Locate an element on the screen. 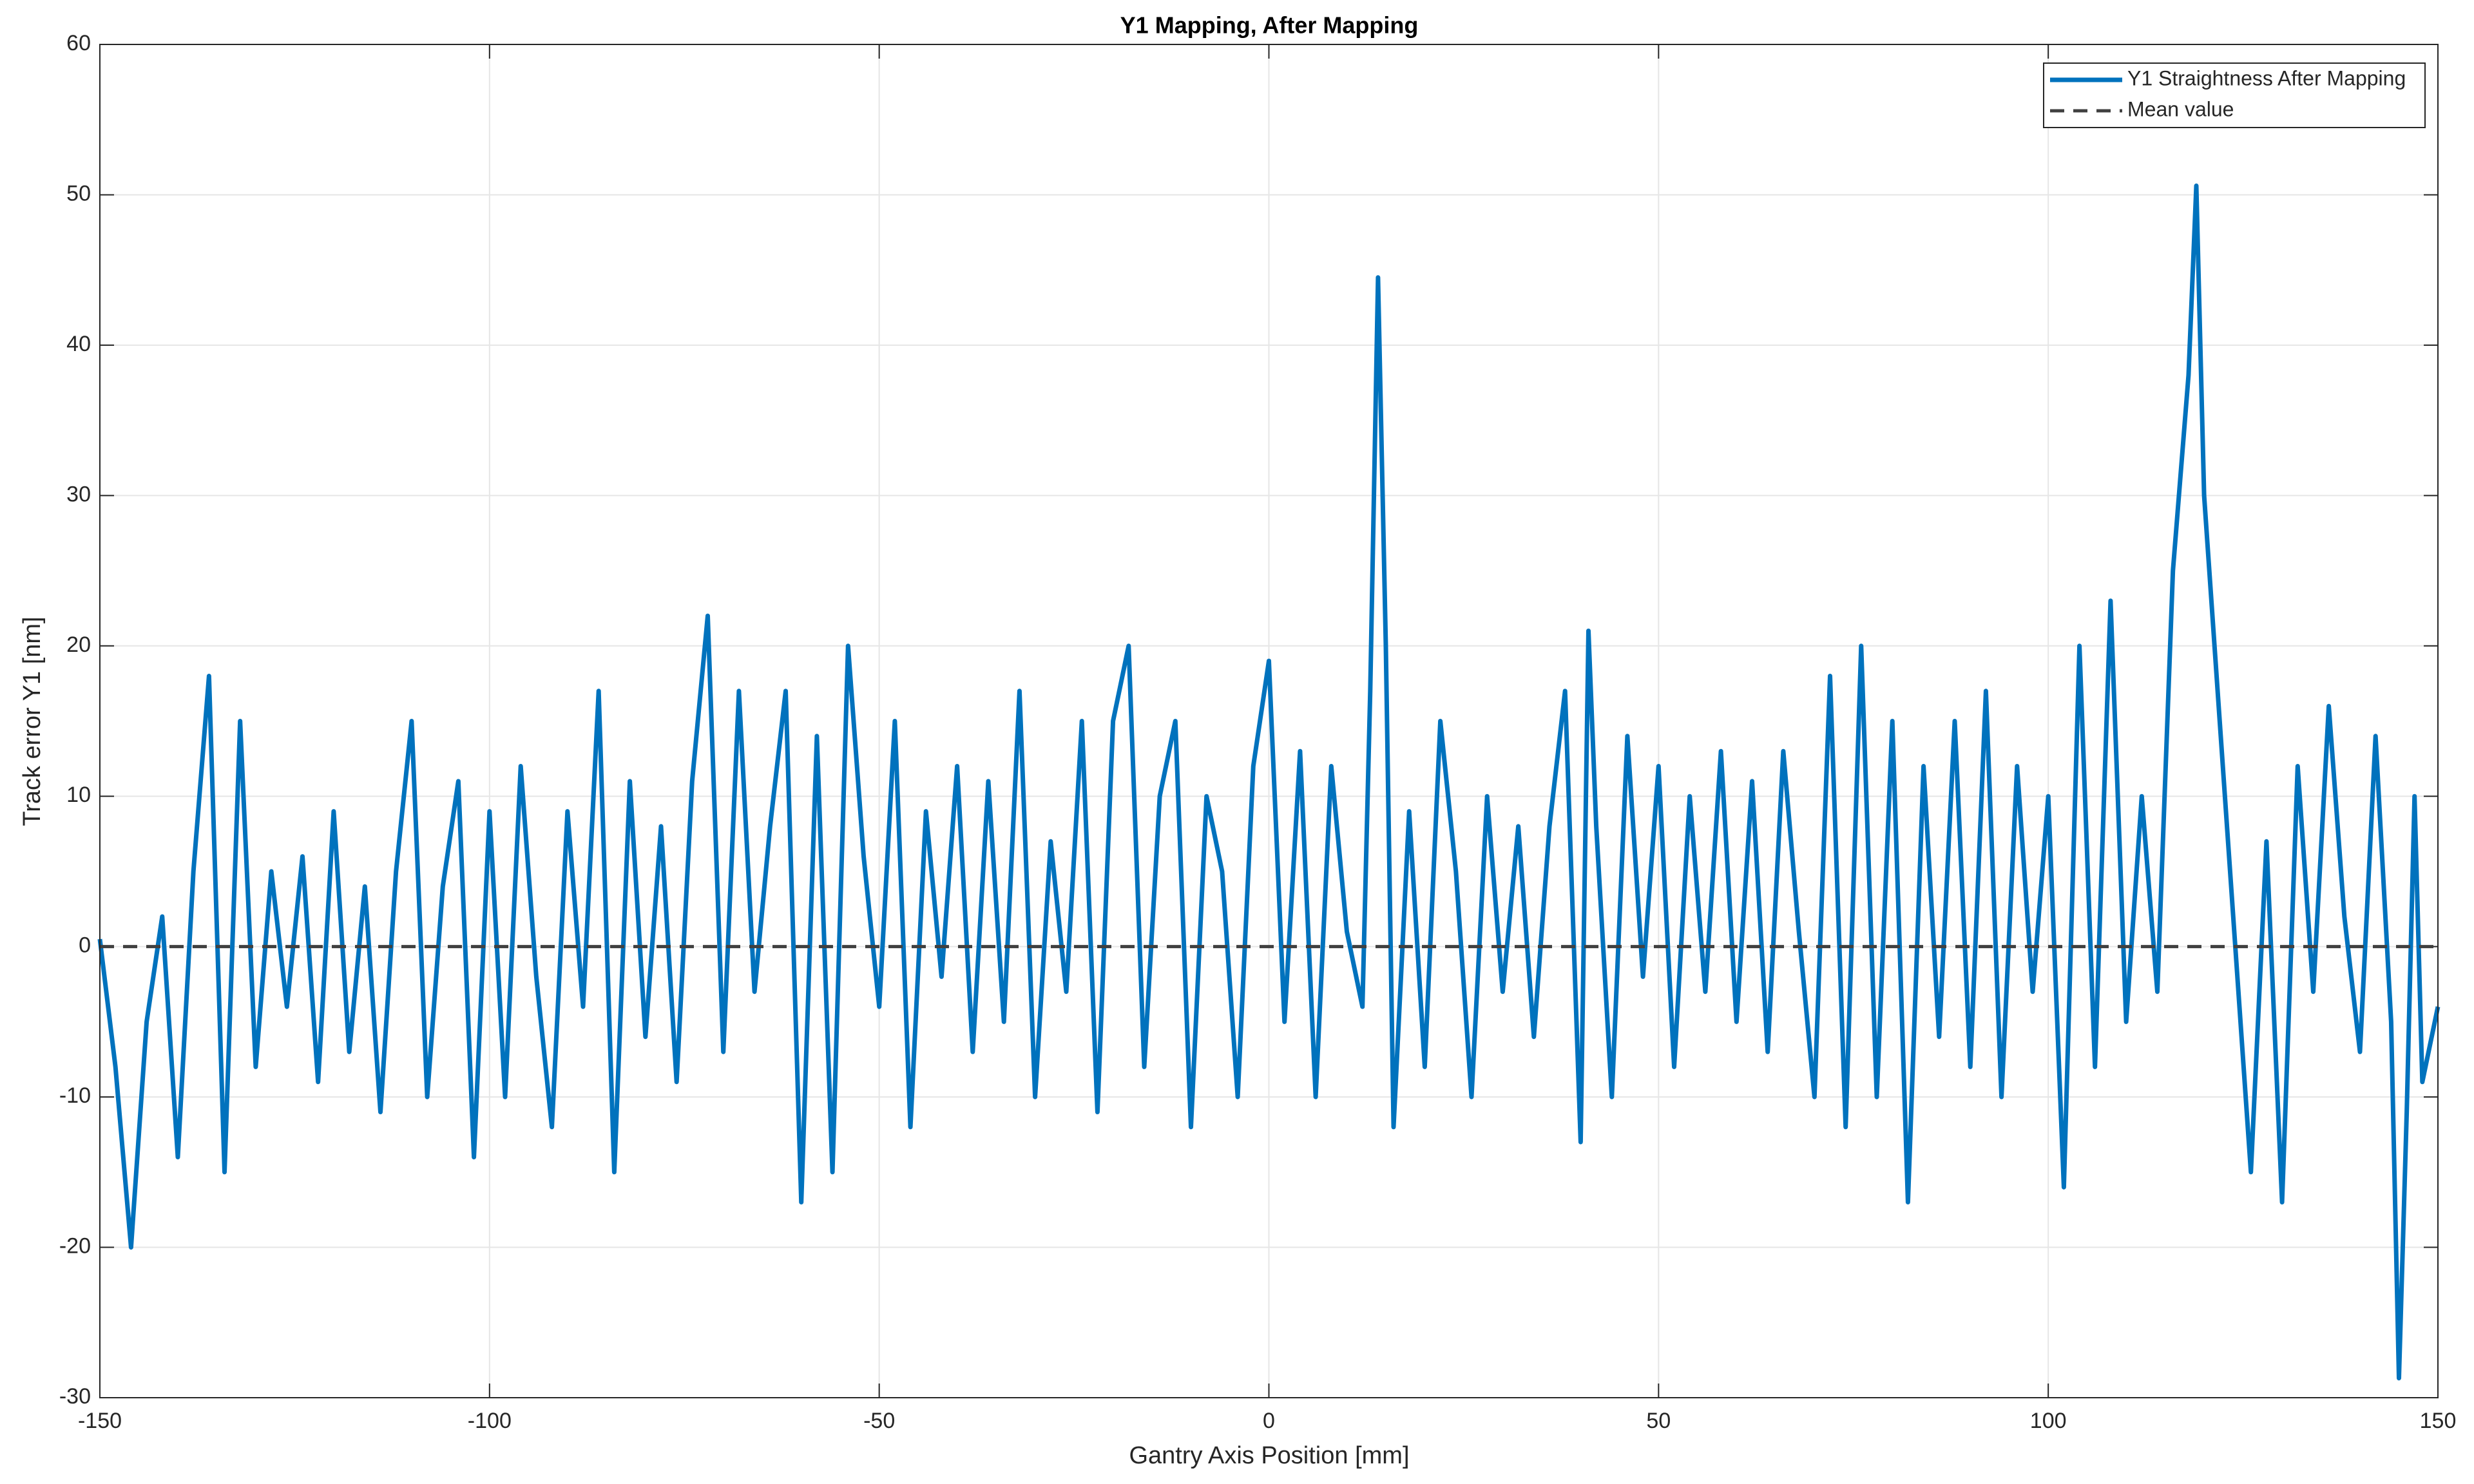  y-tick-label: 20 is located at coordinates (78, 645).